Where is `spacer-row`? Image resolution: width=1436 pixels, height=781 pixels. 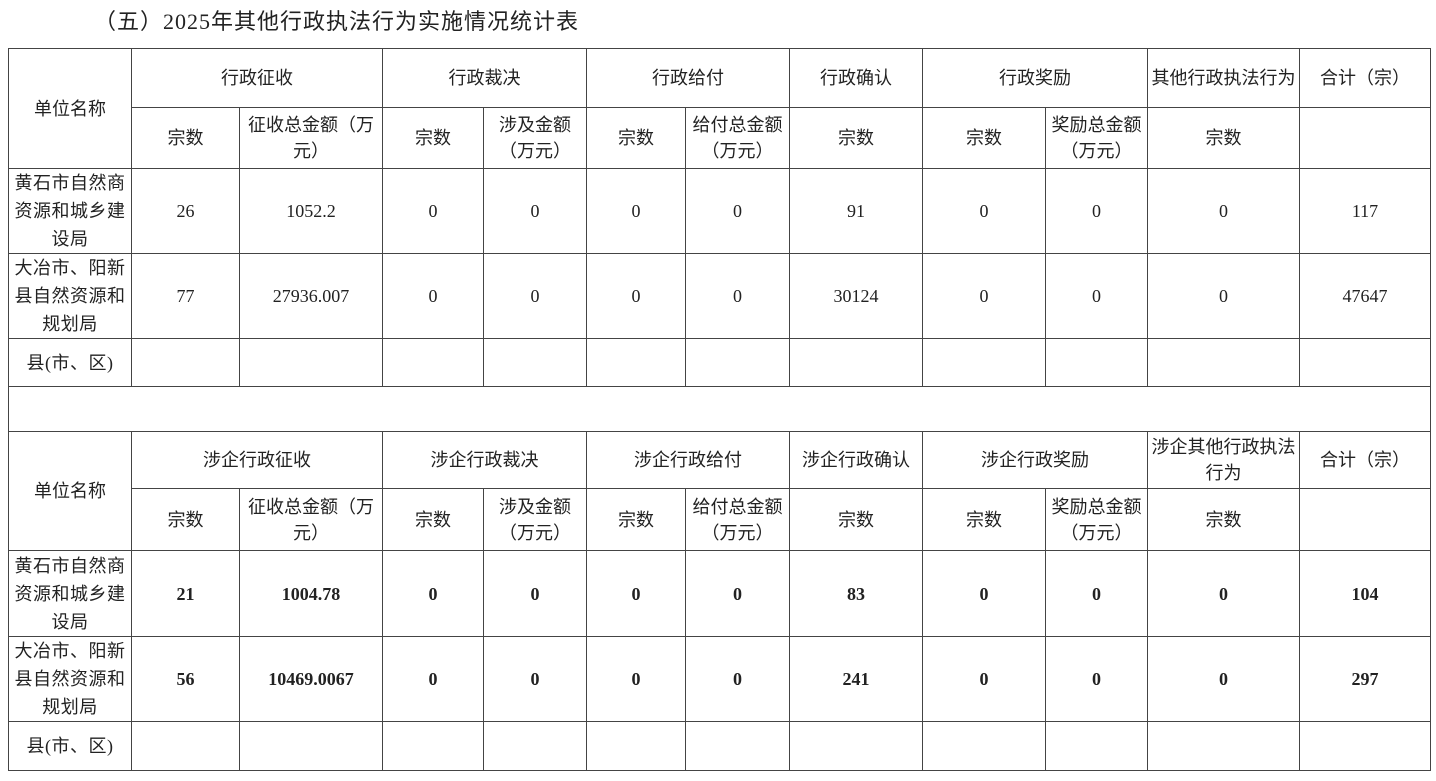
spacer-row is located at coordinates (719, 409).